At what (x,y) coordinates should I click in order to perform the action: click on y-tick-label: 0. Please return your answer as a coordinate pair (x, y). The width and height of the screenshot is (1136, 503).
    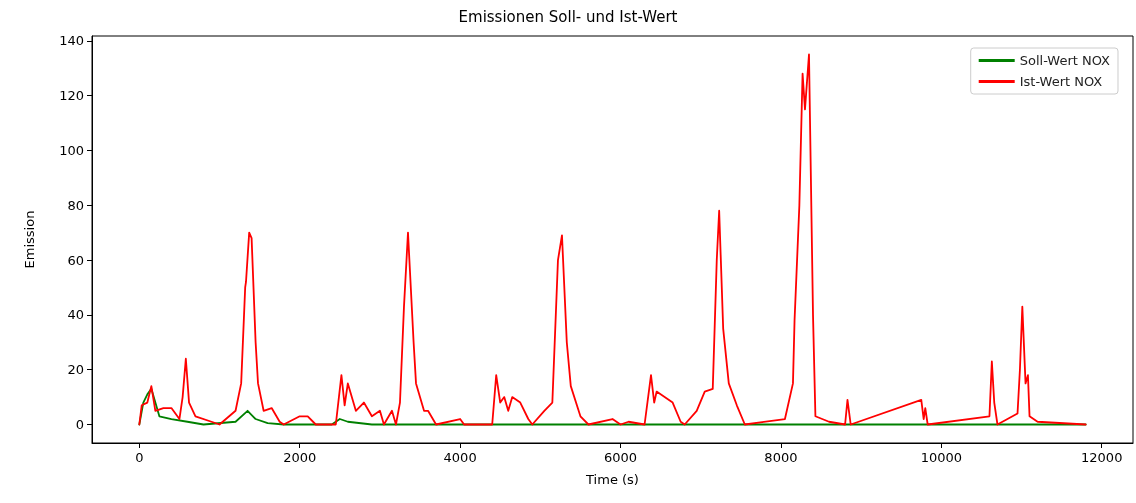
    Looking at the image, I should click on (79, 424).